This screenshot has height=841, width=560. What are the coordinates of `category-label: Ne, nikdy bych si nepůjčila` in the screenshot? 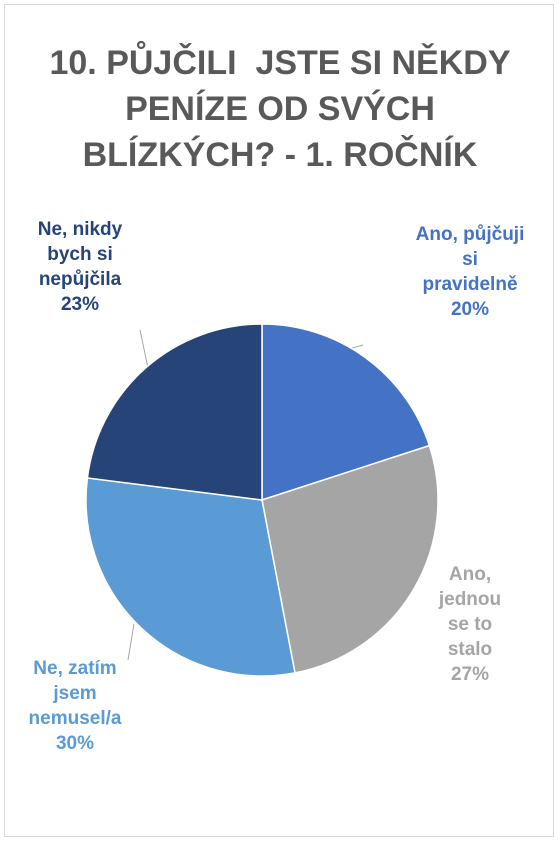 It's located at (80, 254).